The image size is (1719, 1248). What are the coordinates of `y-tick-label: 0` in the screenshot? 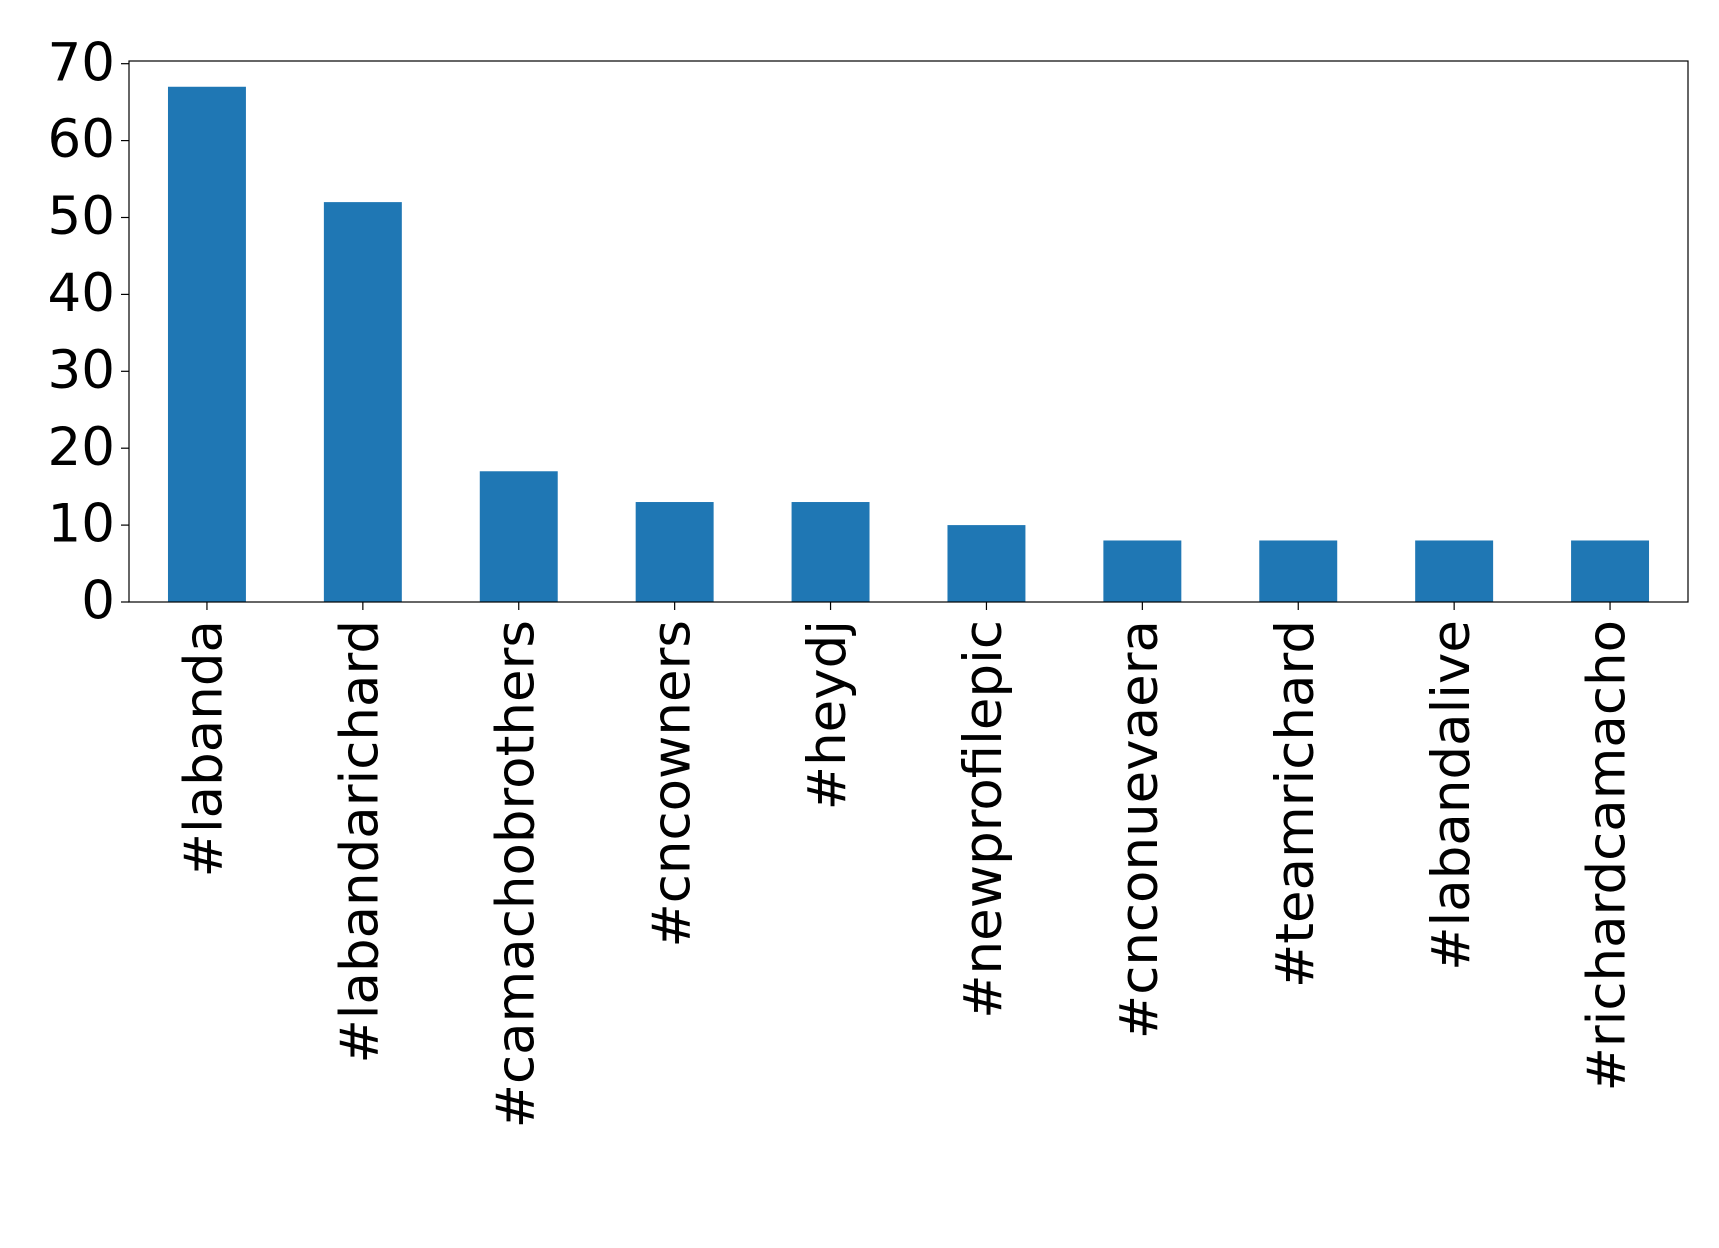 It's located at (98, 601).